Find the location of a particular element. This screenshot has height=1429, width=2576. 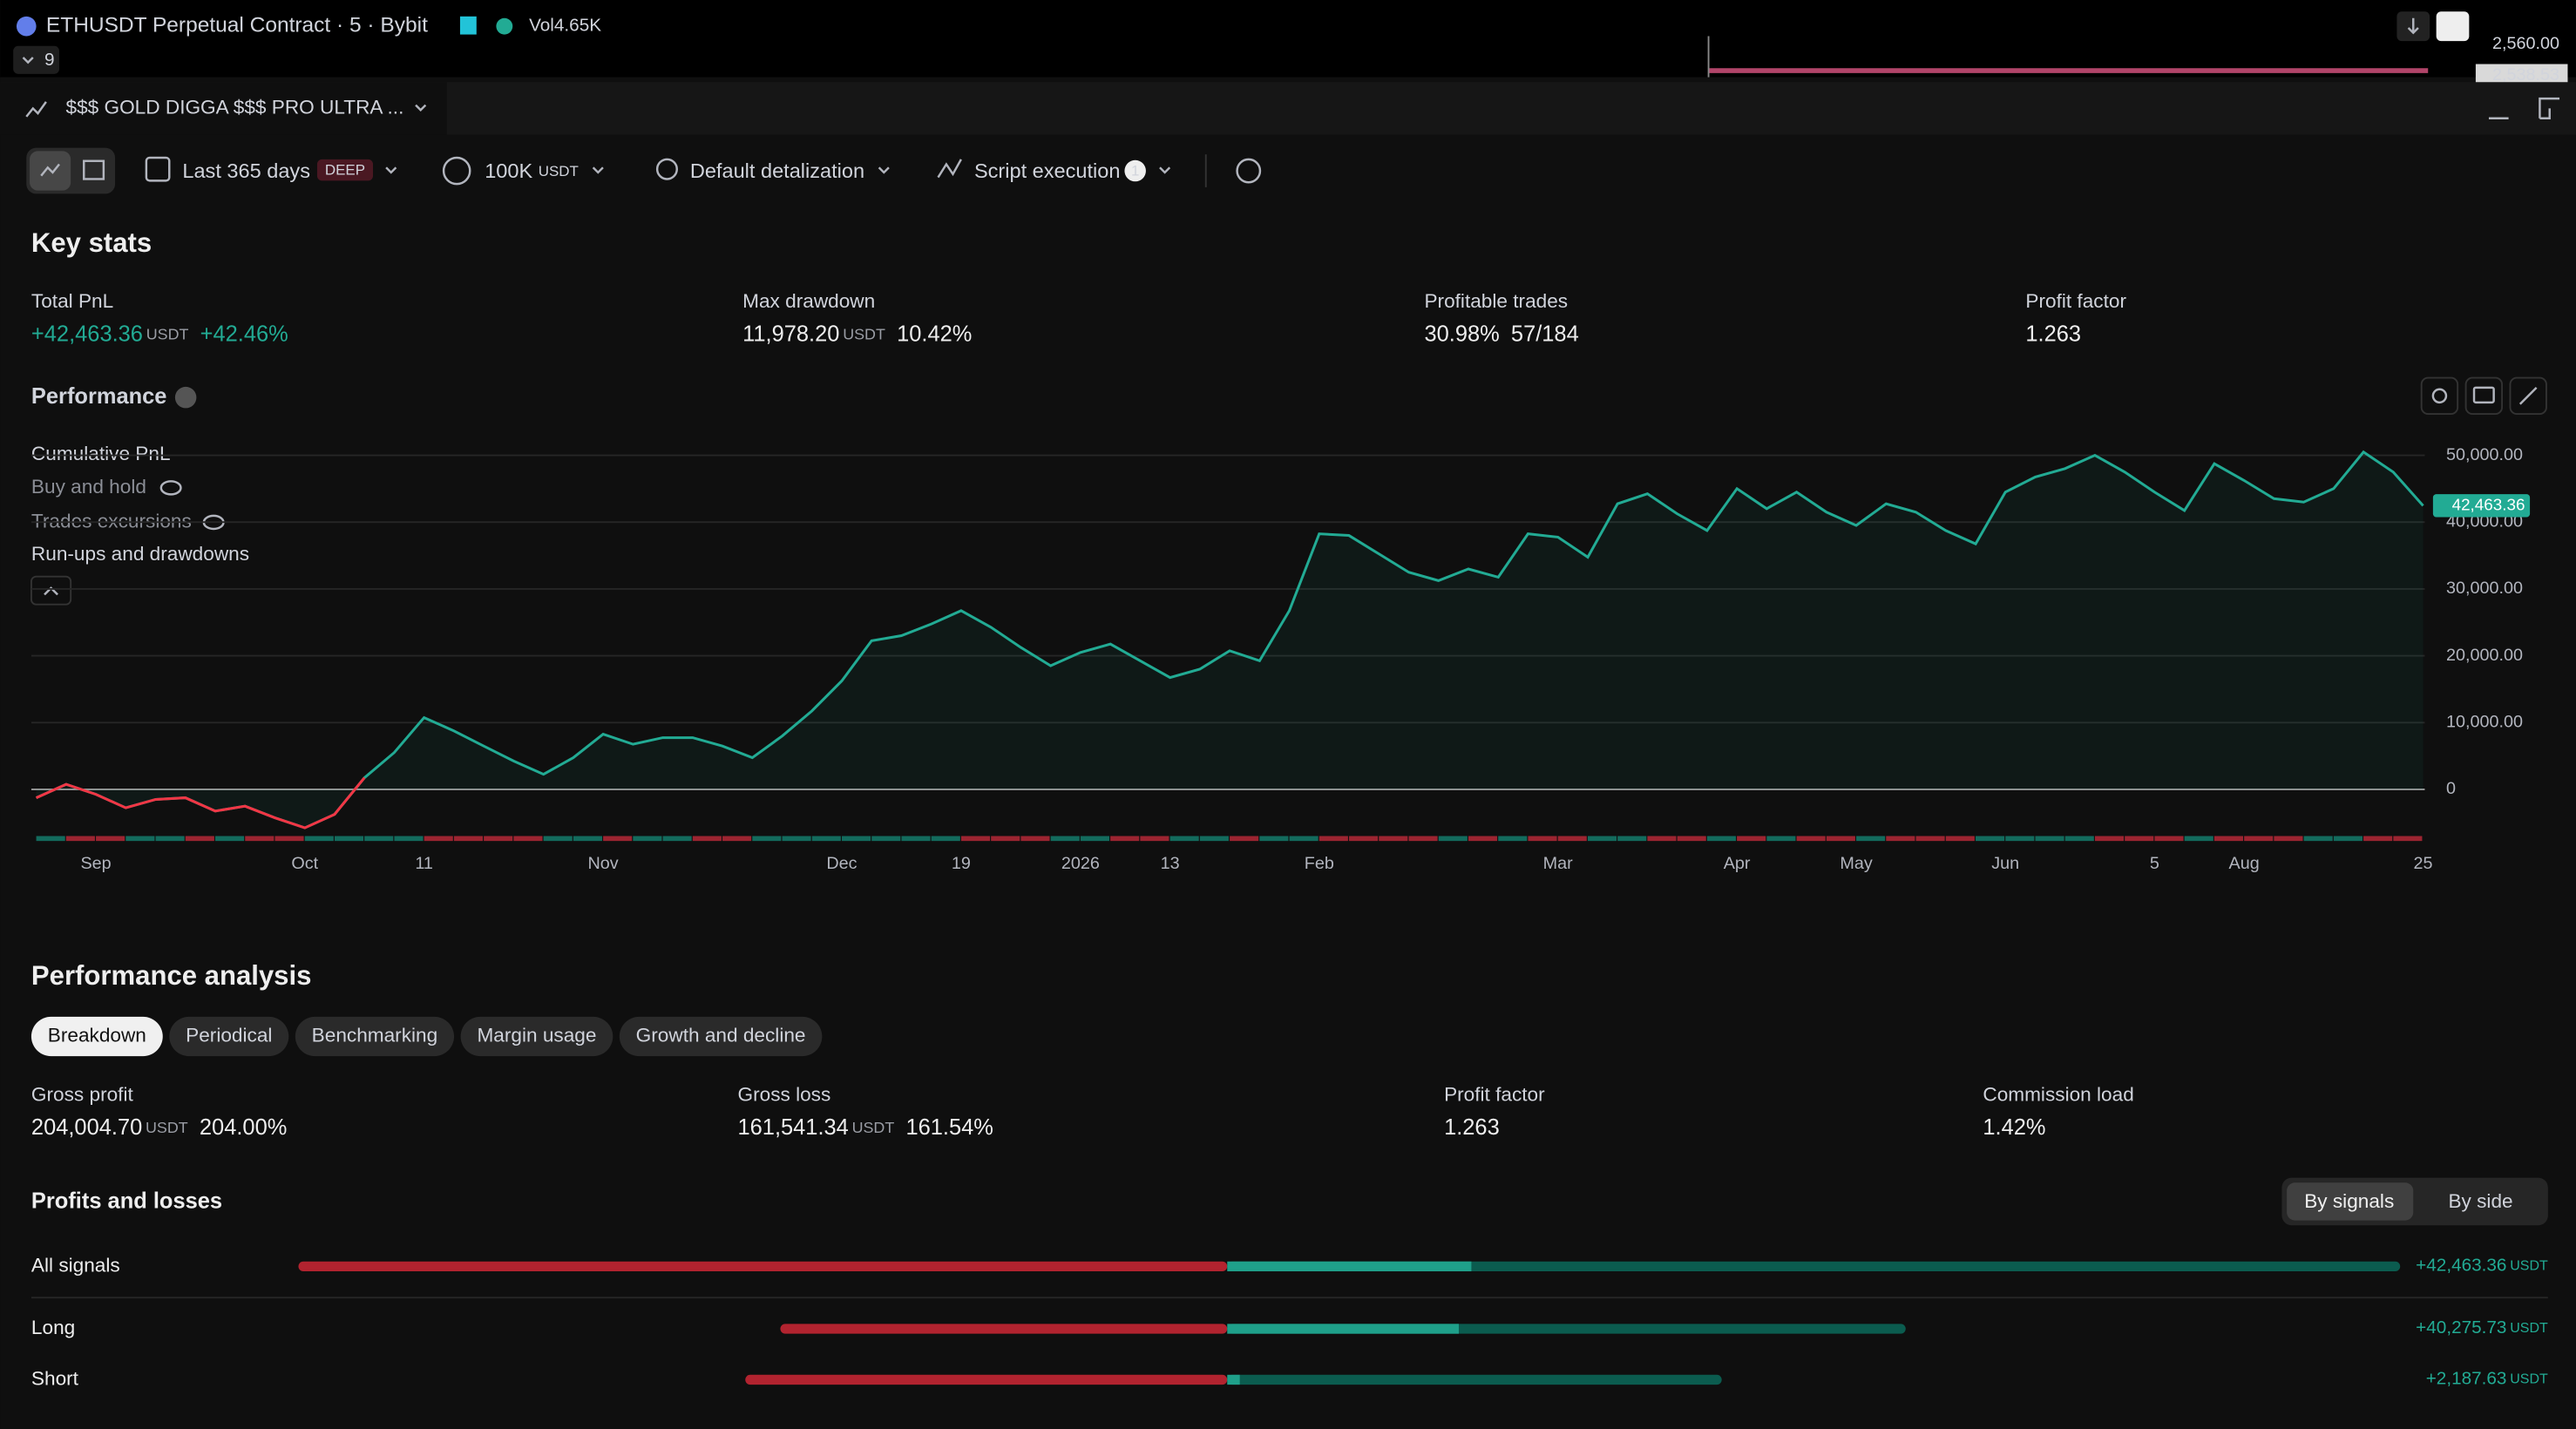

stat-value: 1.42% is located at coordinates (2014, 1127).